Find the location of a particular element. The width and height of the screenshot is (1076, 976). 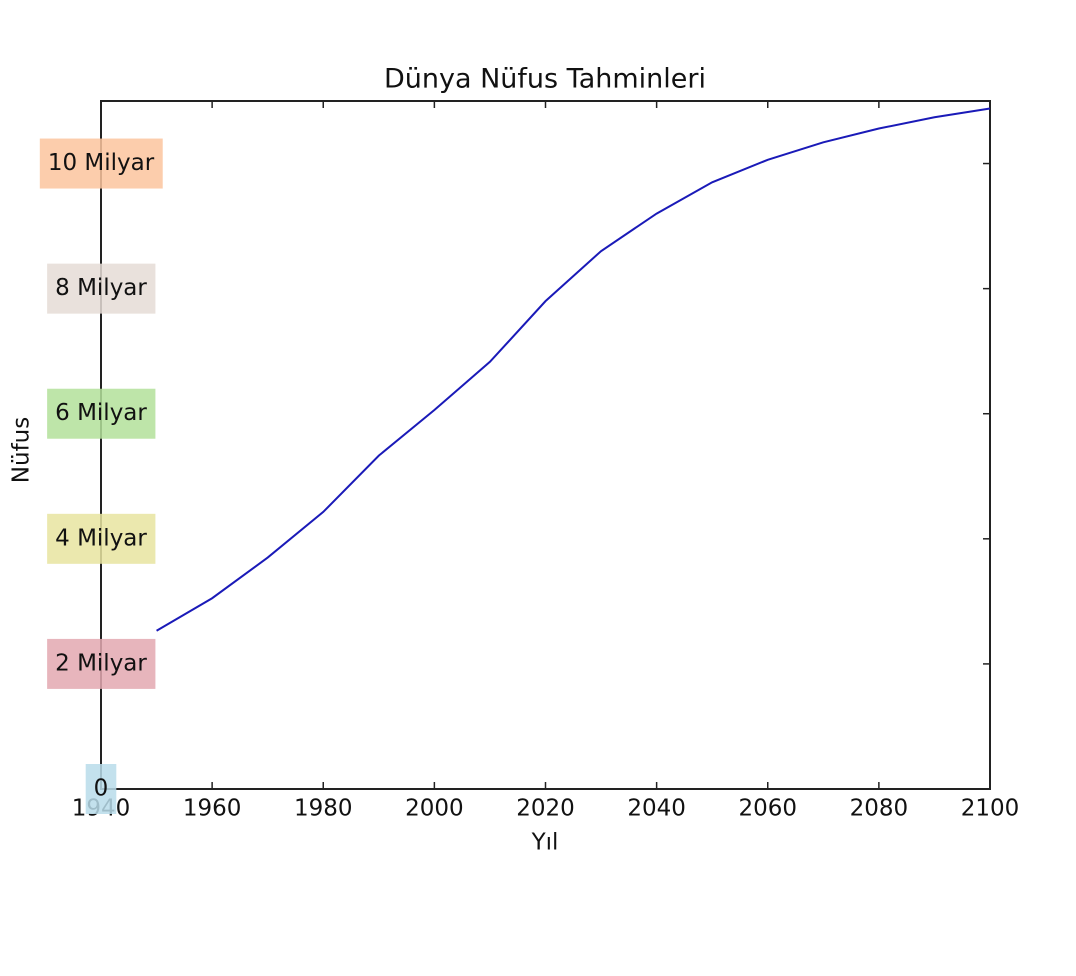

y-tick-label: 2 Milyar is located at coordinates (101, 663).